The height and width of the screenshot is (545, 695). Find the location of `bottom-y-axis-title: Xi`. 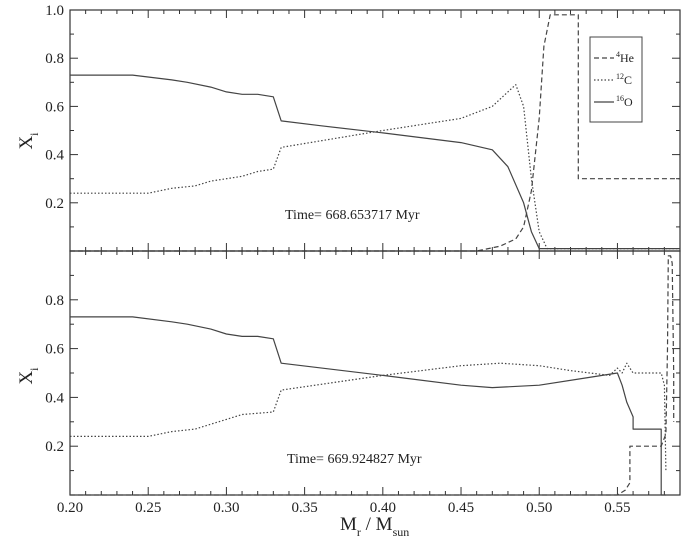

bottom-y-axis-title: Xi is located at coordinates (28, 376).